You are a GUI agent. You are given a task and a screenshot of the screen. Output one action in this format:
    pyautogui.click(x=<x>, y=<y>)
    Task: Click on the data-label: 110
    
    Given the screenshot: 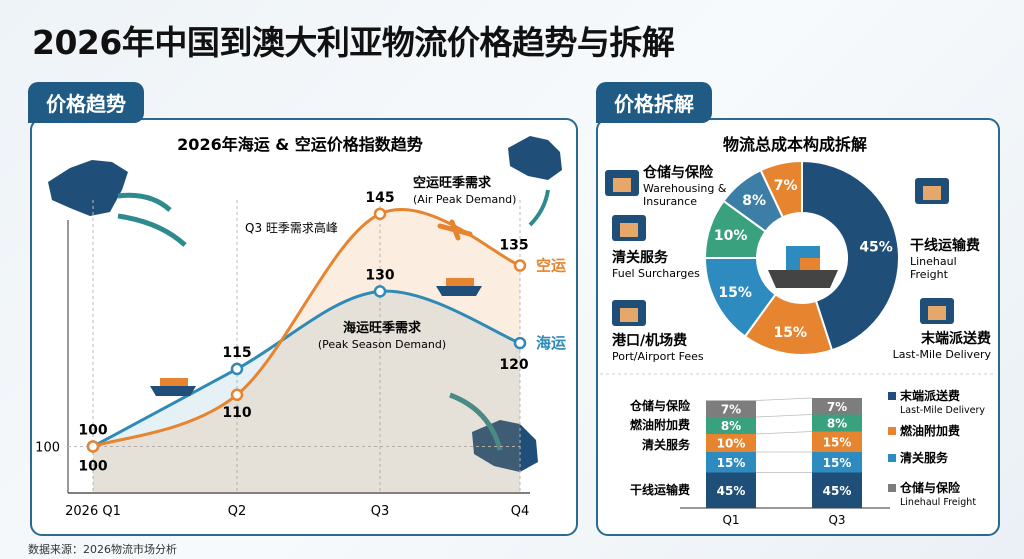 What is the action you would take?
    pyautogui.click(x=236, y=413)
    